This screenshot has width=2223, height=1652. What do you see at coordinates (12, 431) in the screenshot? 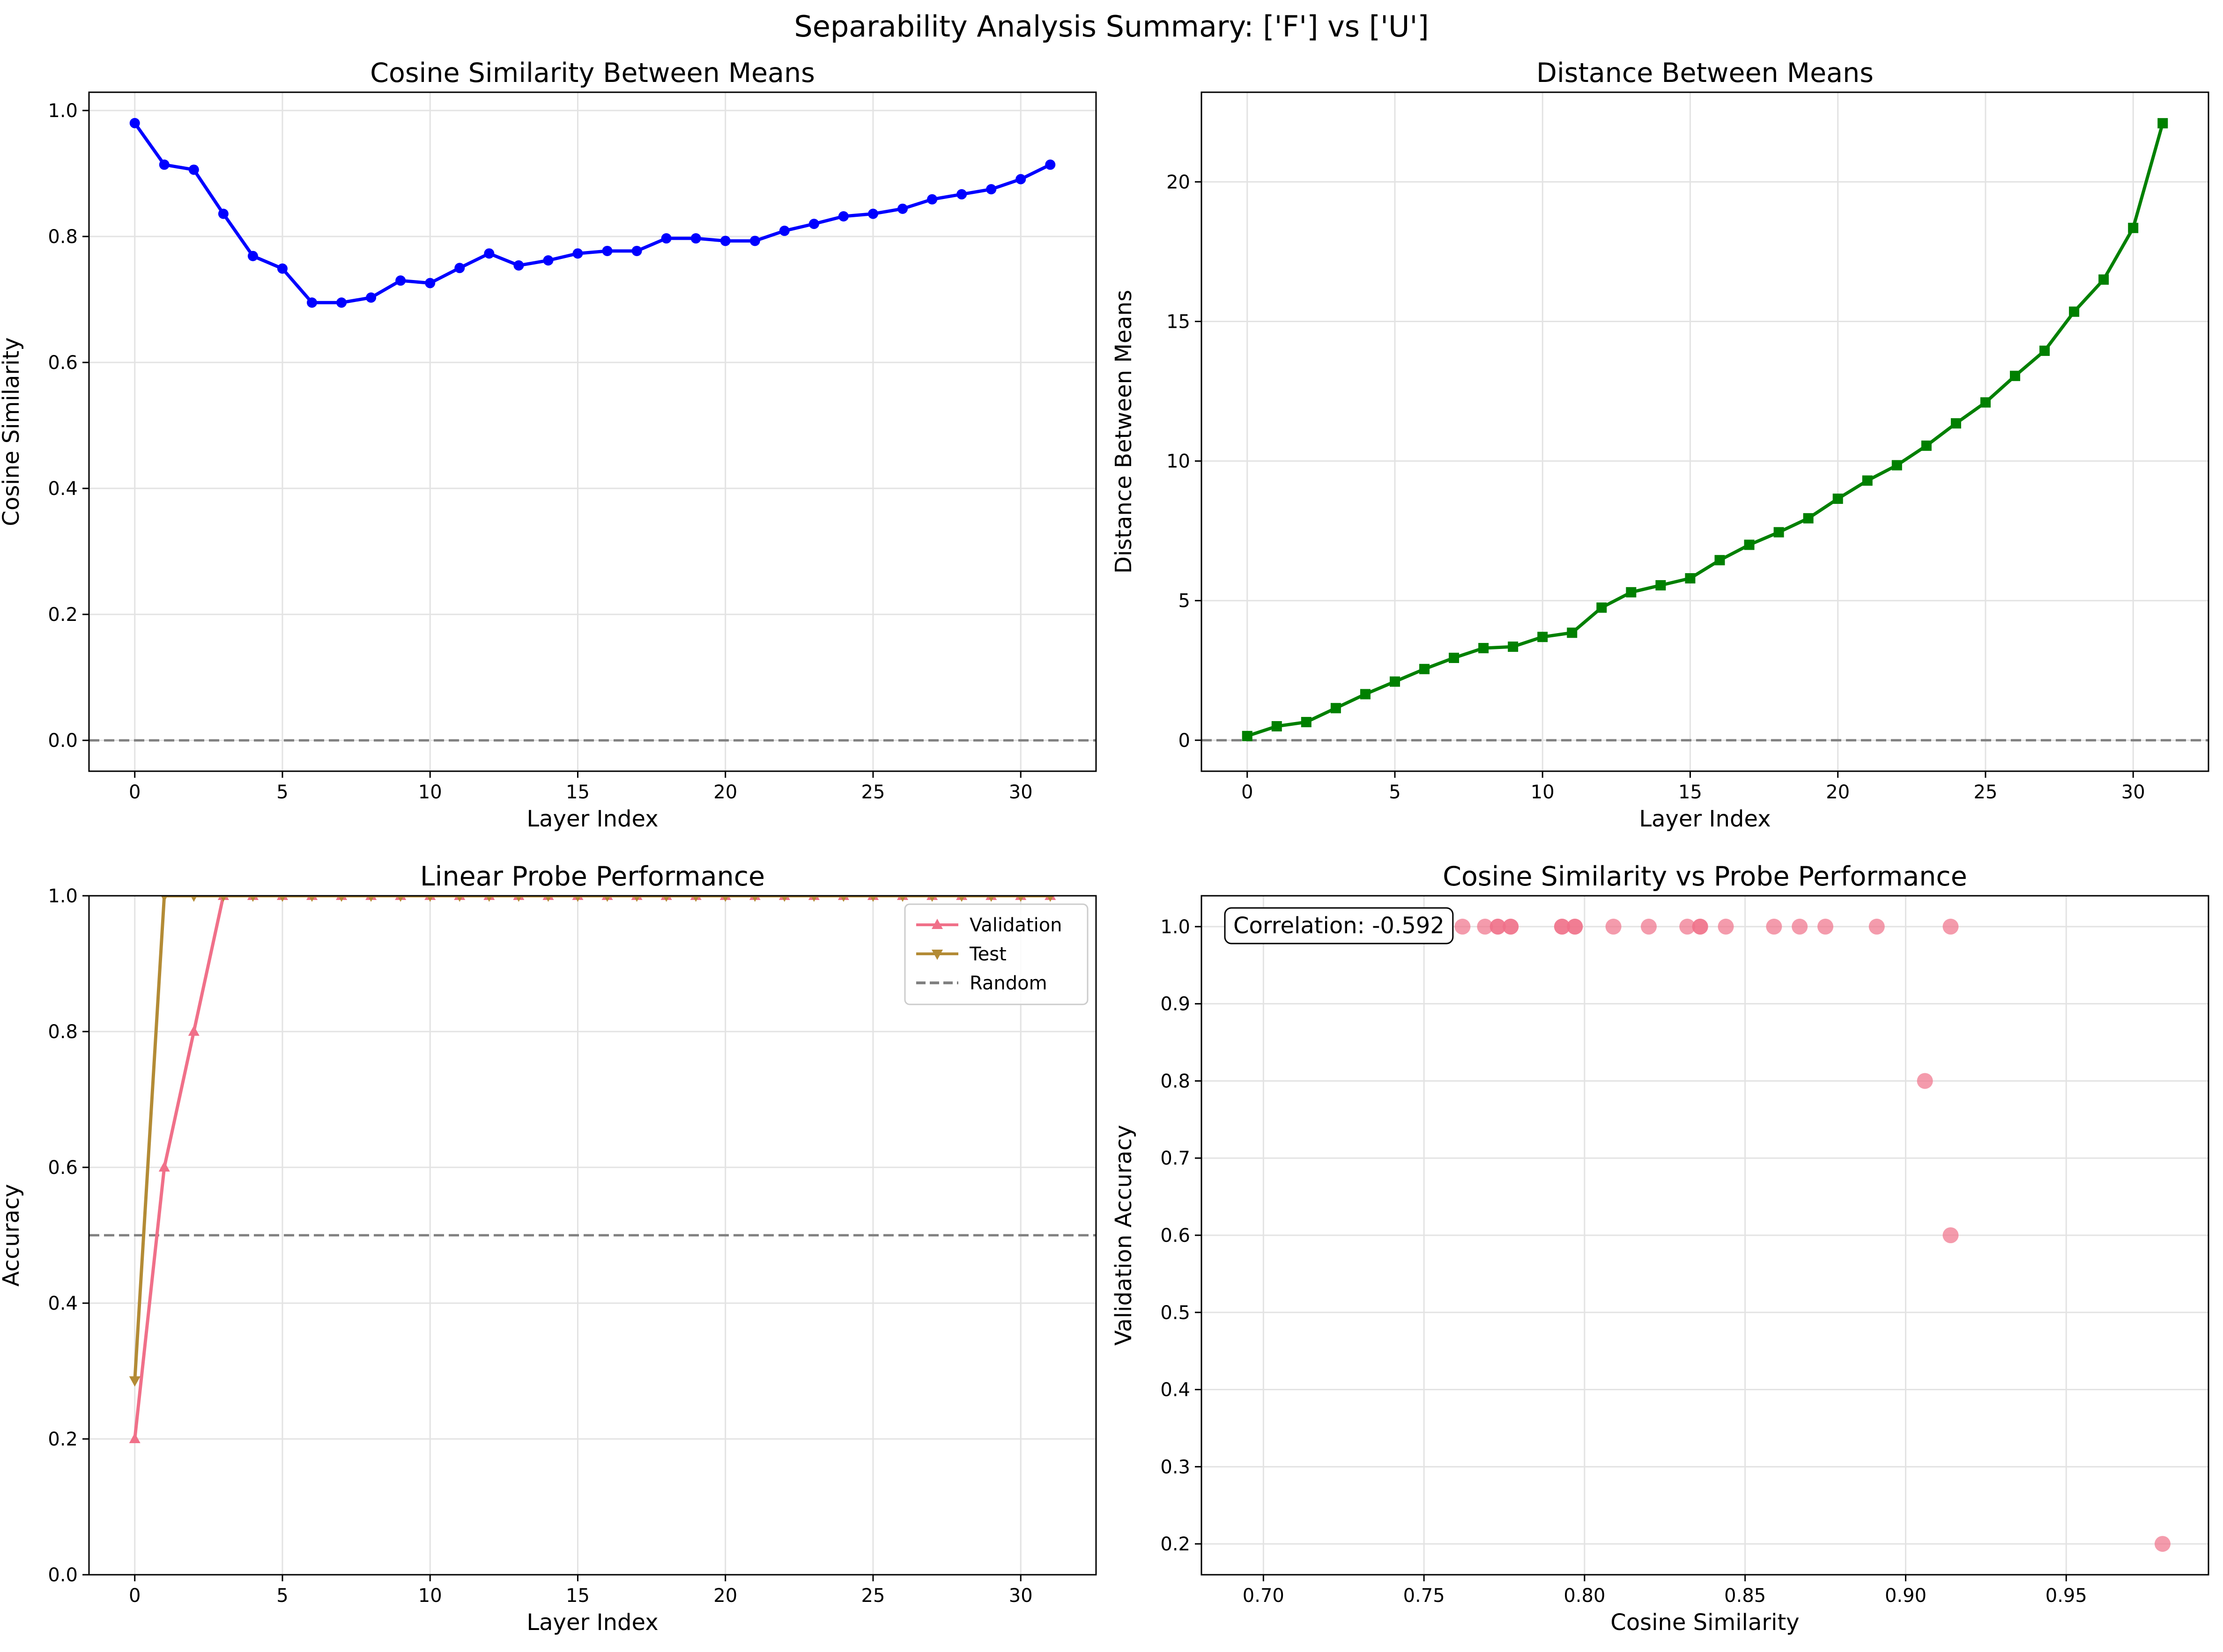
I see `y-axis-label: Cosine Similarity` at bounding box center [12, 431].